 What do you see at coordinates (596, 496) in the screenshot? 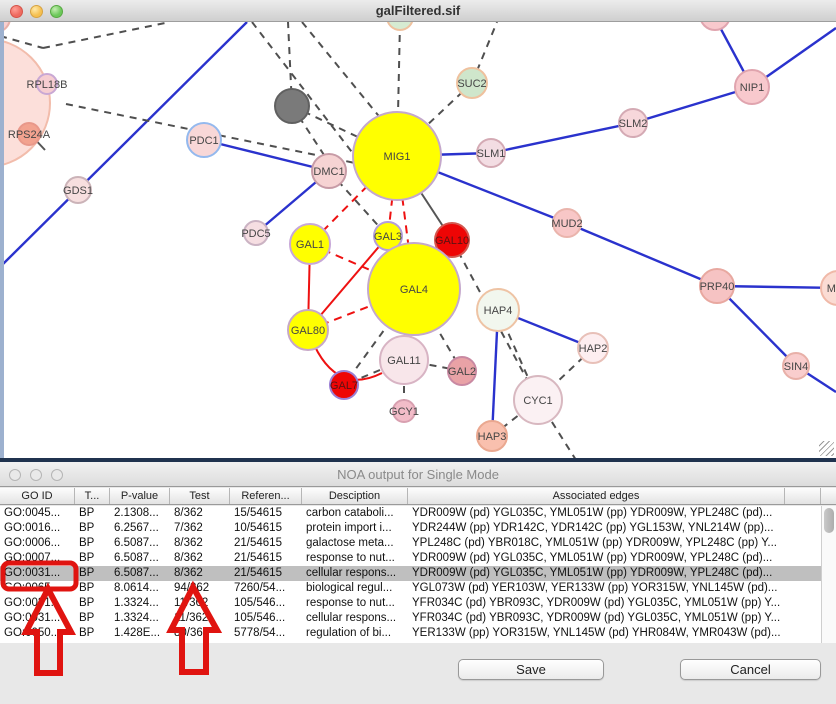
I see `column-header-associated-edges: Associated edges` at bounding box center [596, 496].